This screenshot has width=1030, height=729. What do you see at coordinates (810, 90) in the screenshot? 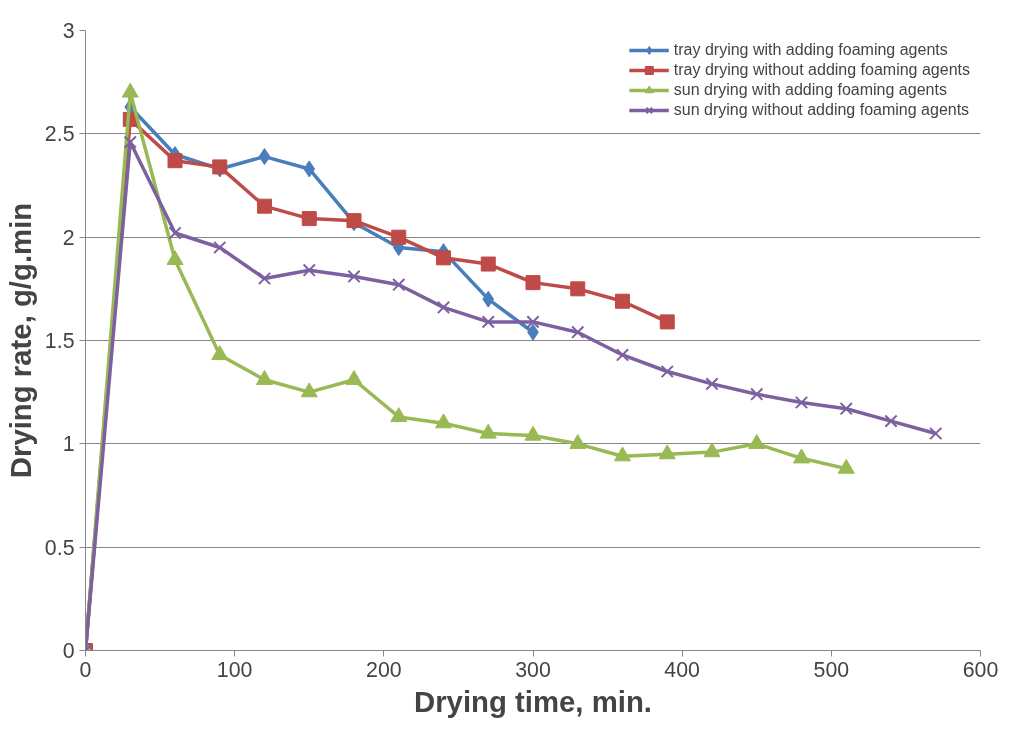
I see `legend-label: sun drying with adding foaming agents` at bounding box center [810, 90].